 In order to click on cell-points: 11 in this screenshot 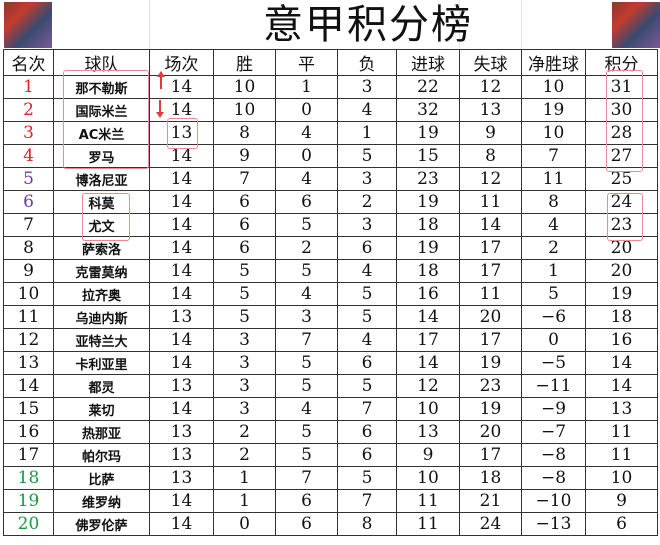, I will do `click(621, 455)`.